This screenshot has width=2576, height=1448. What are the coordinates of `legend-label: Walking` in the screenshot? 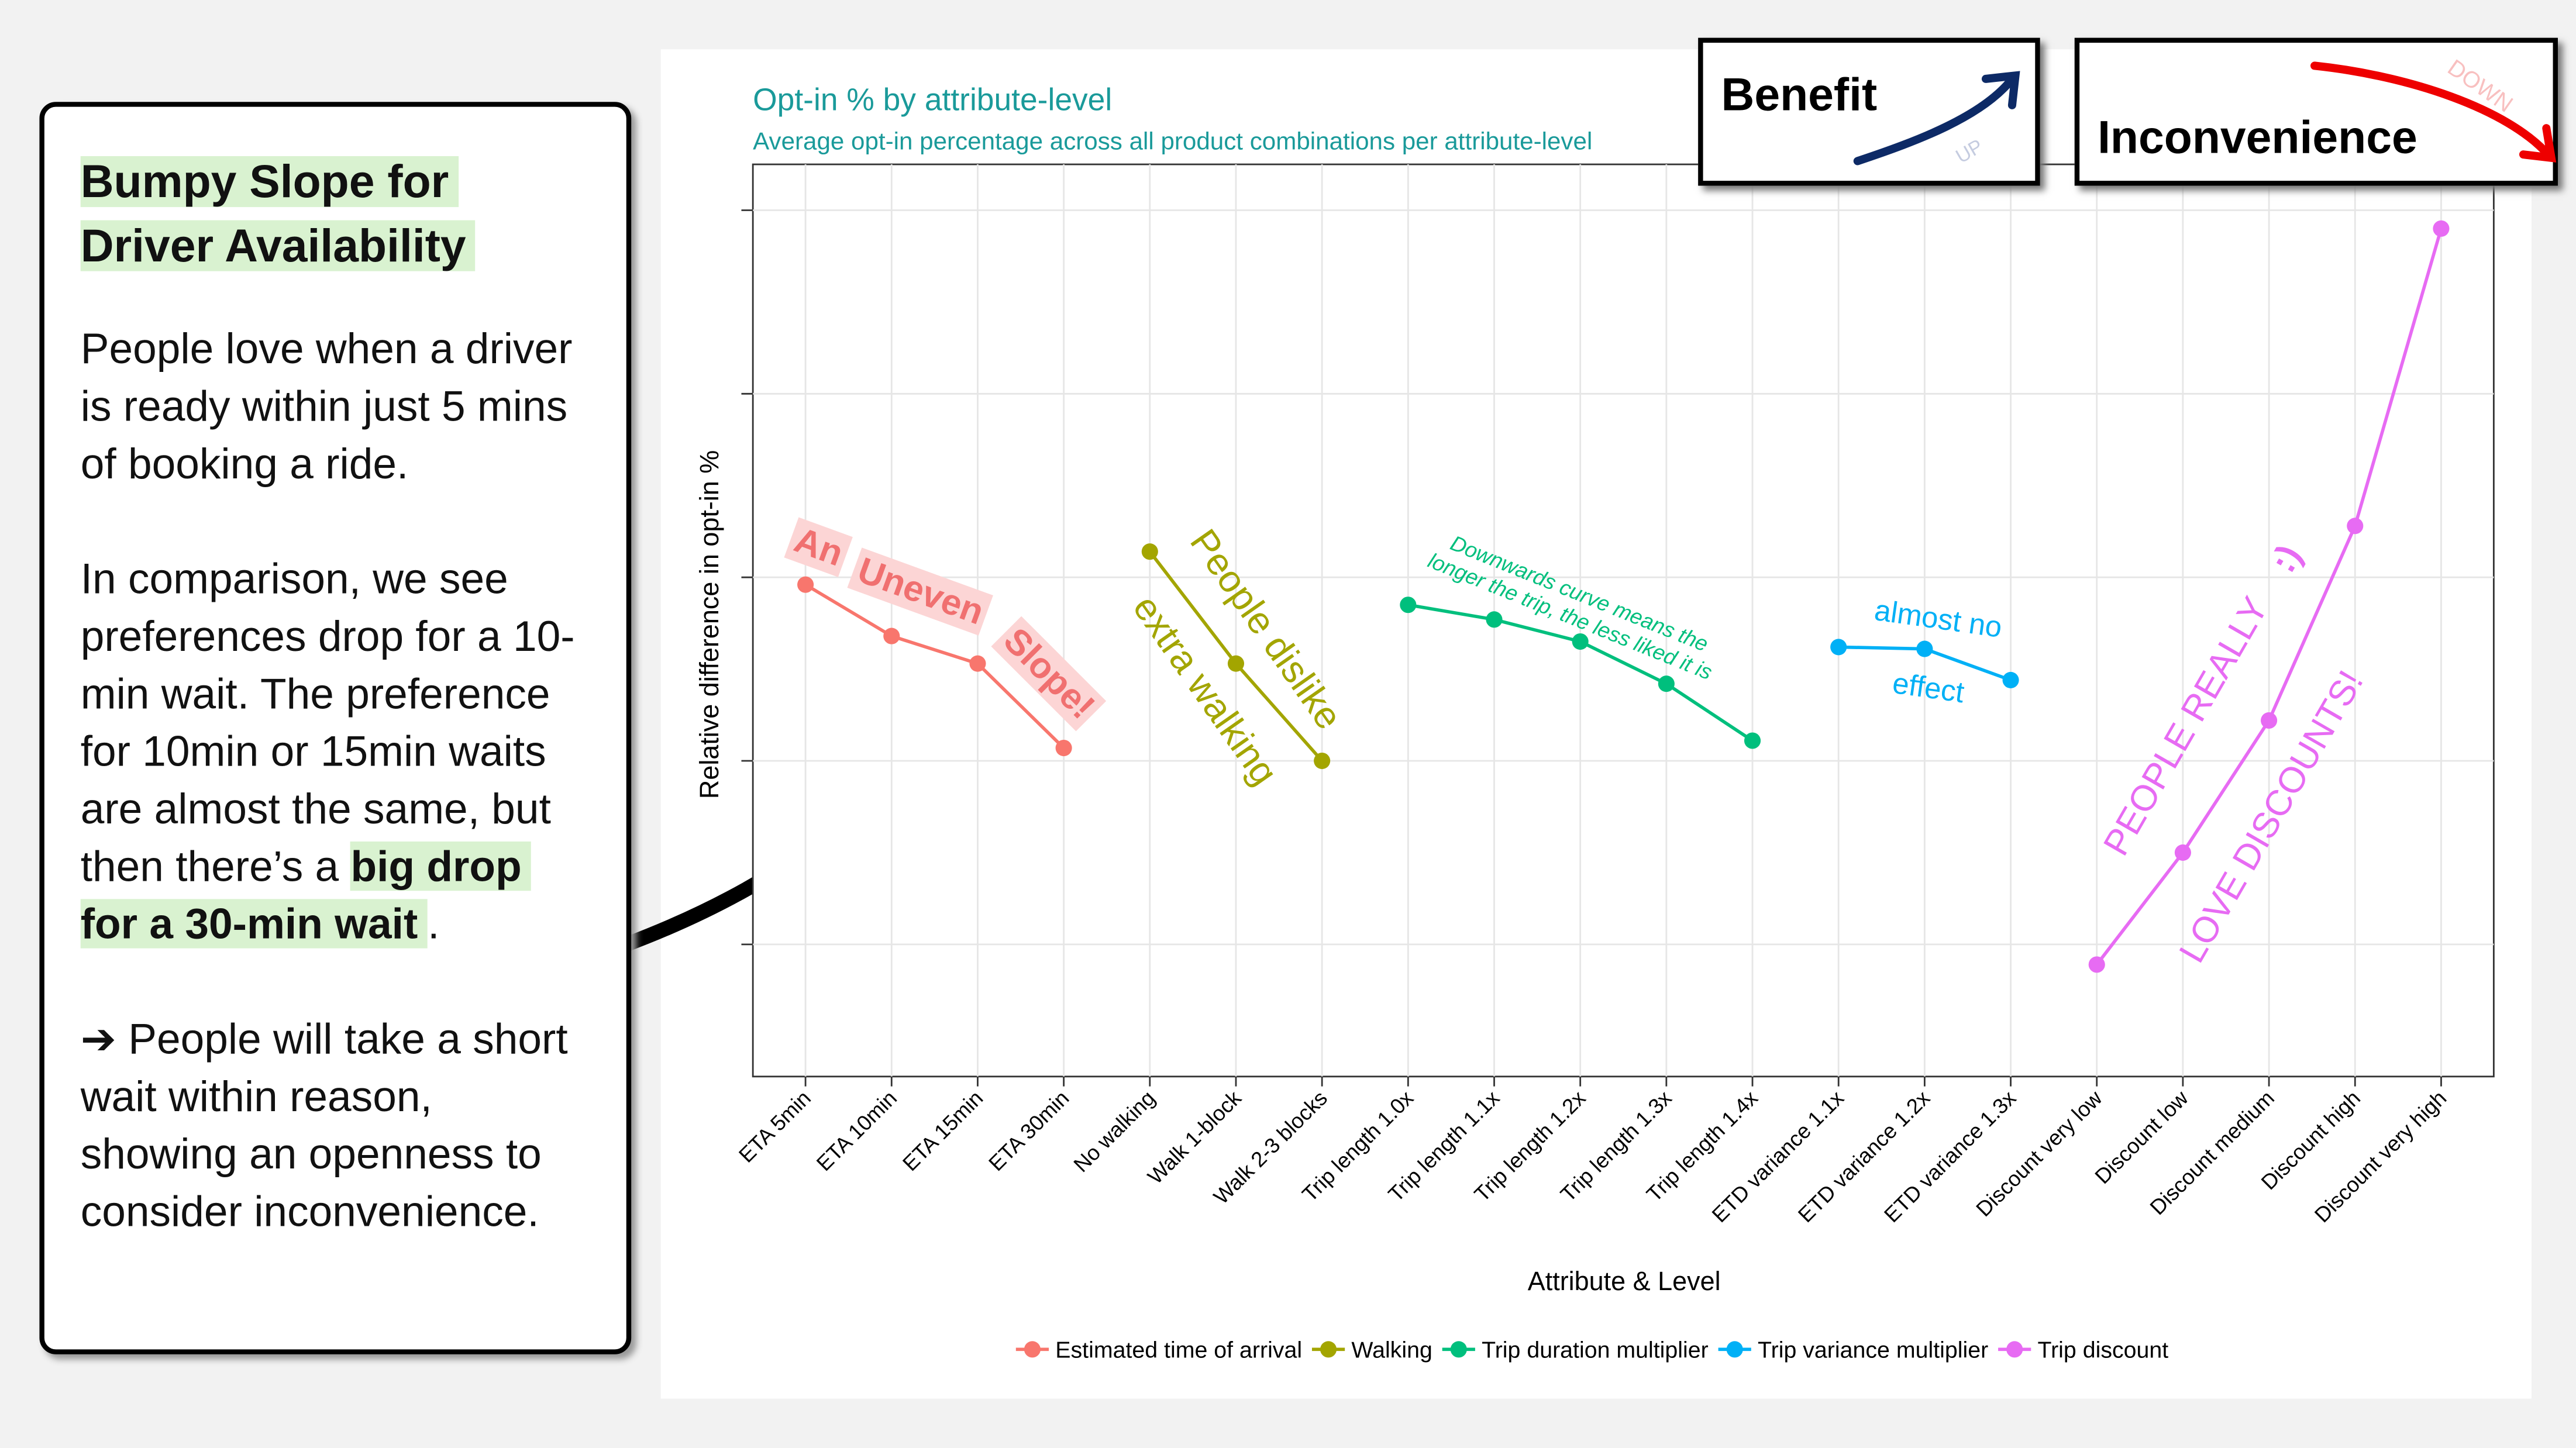 It's located at (1391, 1350).